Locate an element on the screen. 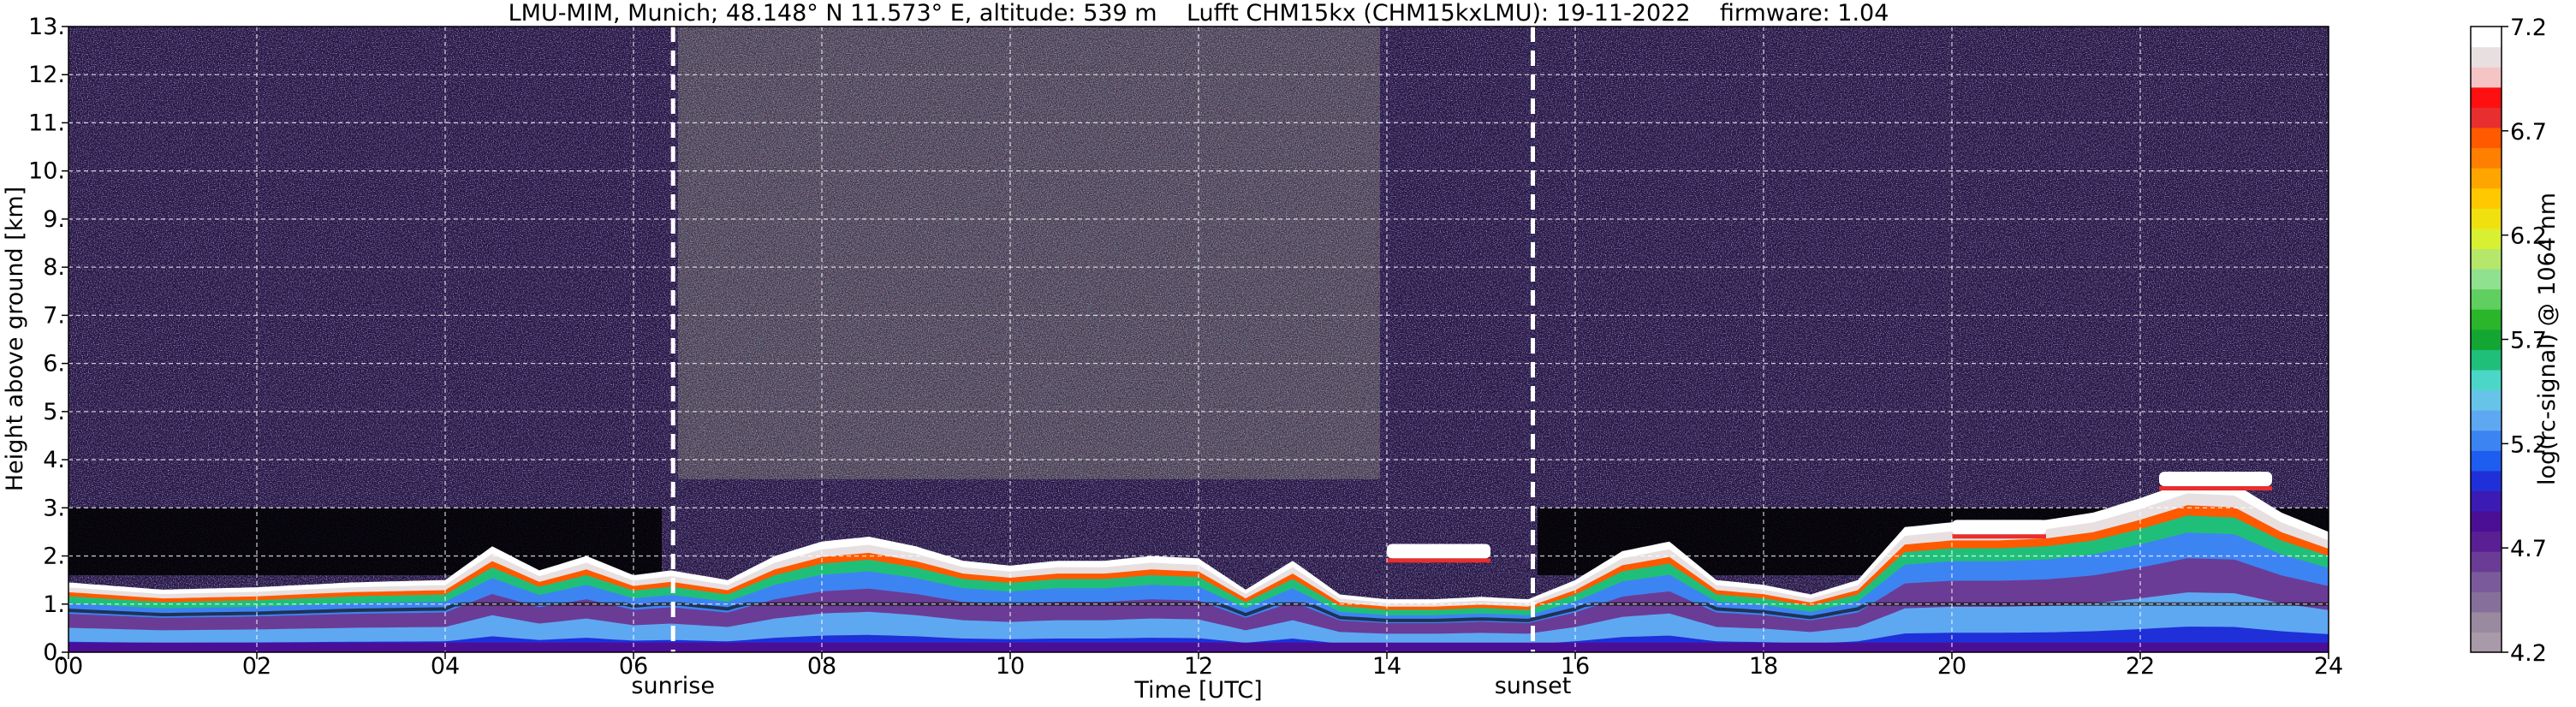  x-tick-label: 14 is located at coordinates (1387, 666).